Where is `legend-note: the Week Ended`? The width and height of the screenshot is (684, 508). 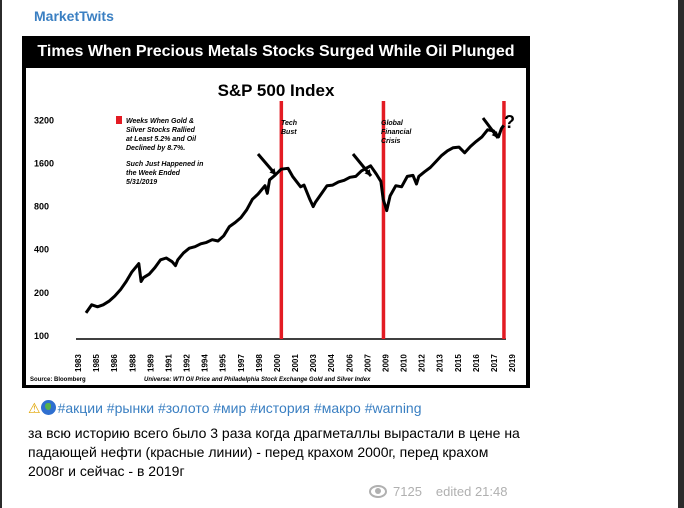 legend-note: the Week Ended is located at coordinates (153, 173).